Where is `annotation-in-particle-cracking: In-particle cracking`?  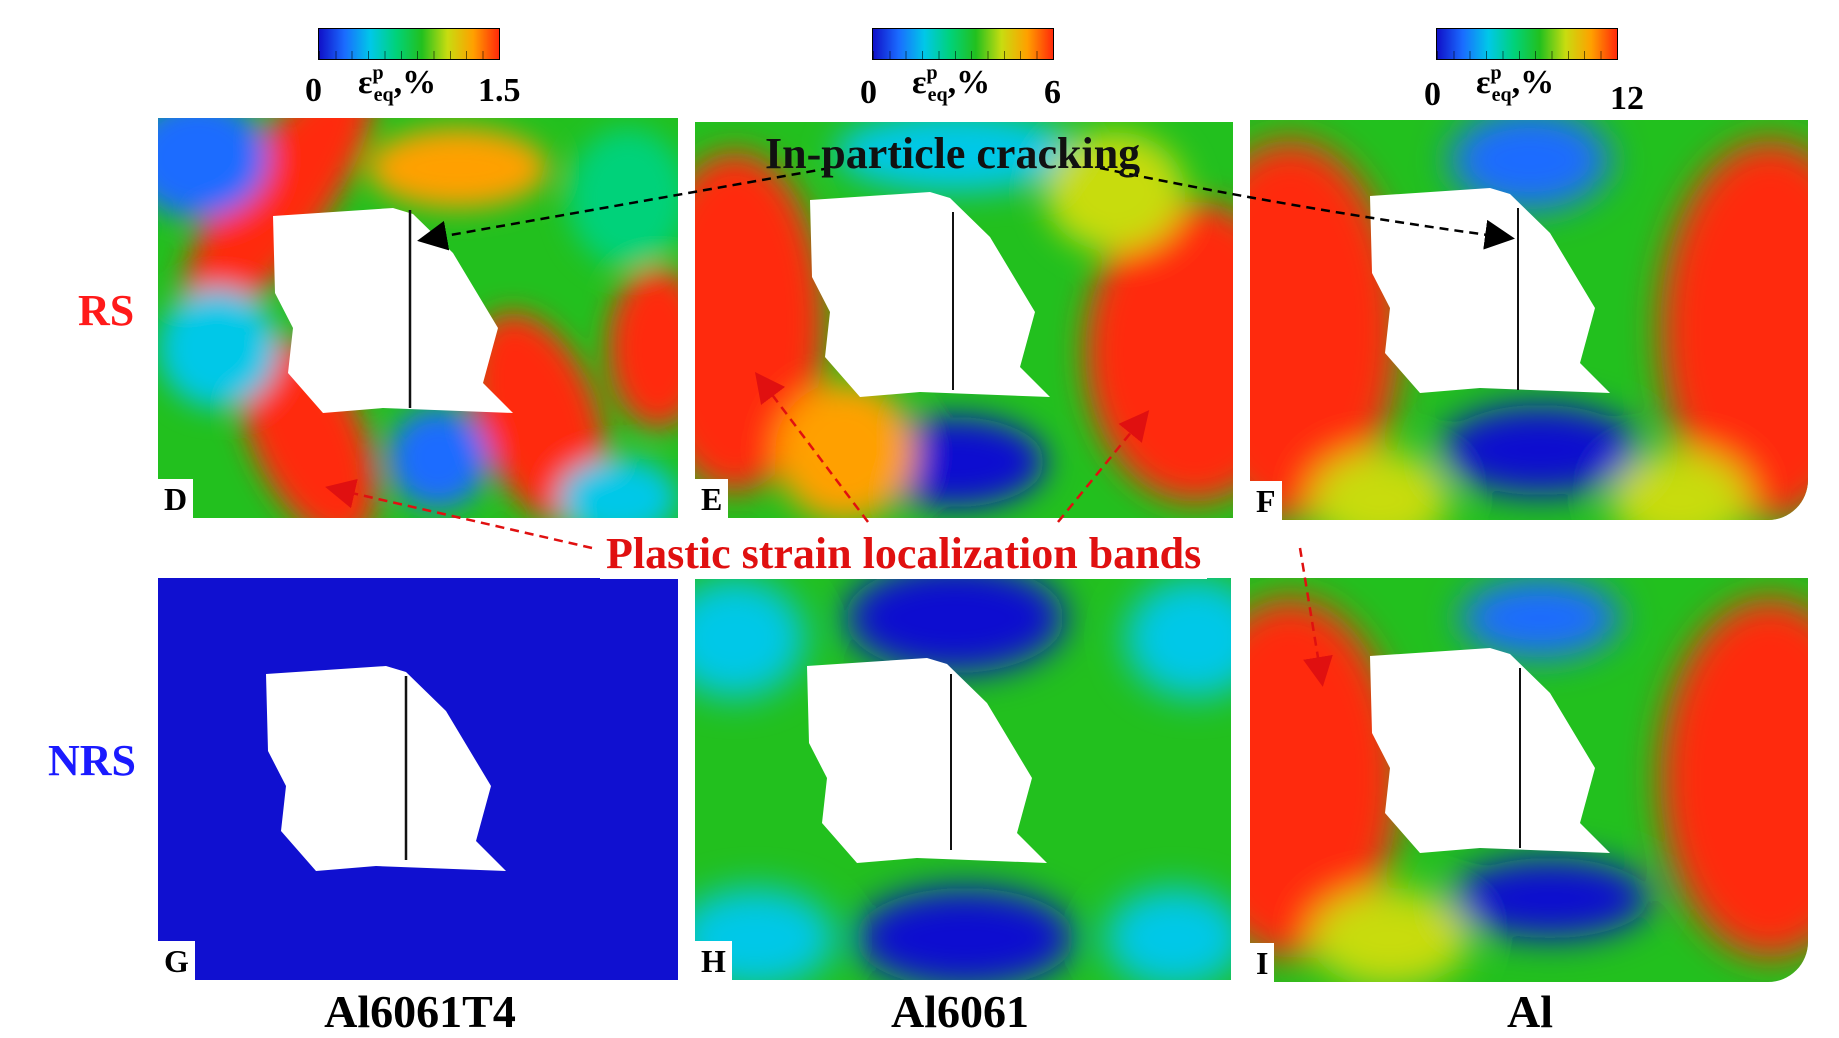
annotation-in-particle-cracking: In-particle cracking is located at coordinates (953, 153).